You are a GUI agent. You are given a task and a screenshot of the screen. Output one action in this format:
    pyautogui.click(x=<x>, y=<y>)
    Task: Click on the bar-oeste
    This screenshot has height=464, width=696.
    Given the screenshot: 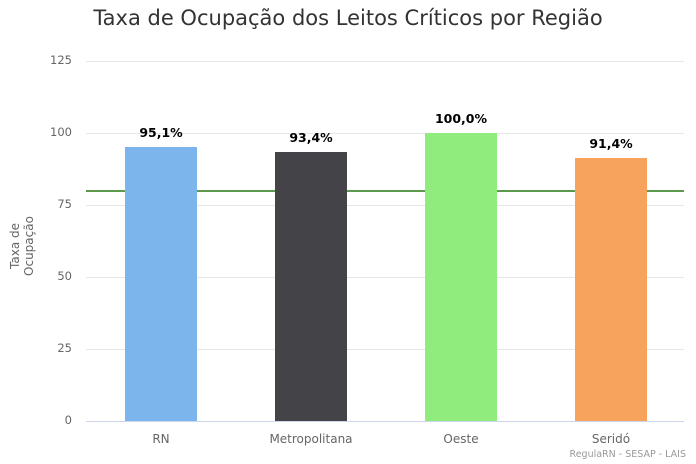 What is the action you would take?
    pyautogui.click(x=461, y=277)
    